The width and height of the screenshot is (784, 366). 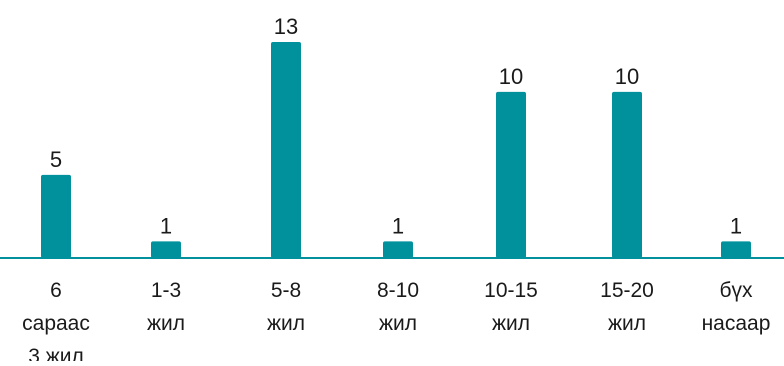 I want to click on x-tick-label-0: 6 сараас 3 жил, so click(x=56, y=322).